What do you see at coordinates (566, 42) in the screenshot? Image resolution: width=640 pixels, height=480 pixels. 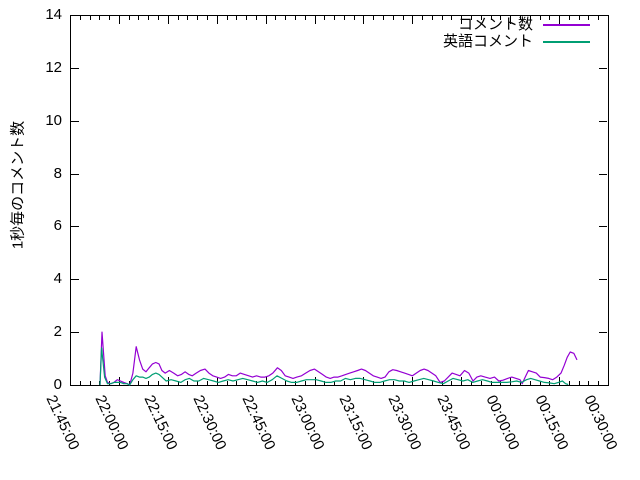 I see `legend-line-sample-english-comments` at bounding box center [566, 42].